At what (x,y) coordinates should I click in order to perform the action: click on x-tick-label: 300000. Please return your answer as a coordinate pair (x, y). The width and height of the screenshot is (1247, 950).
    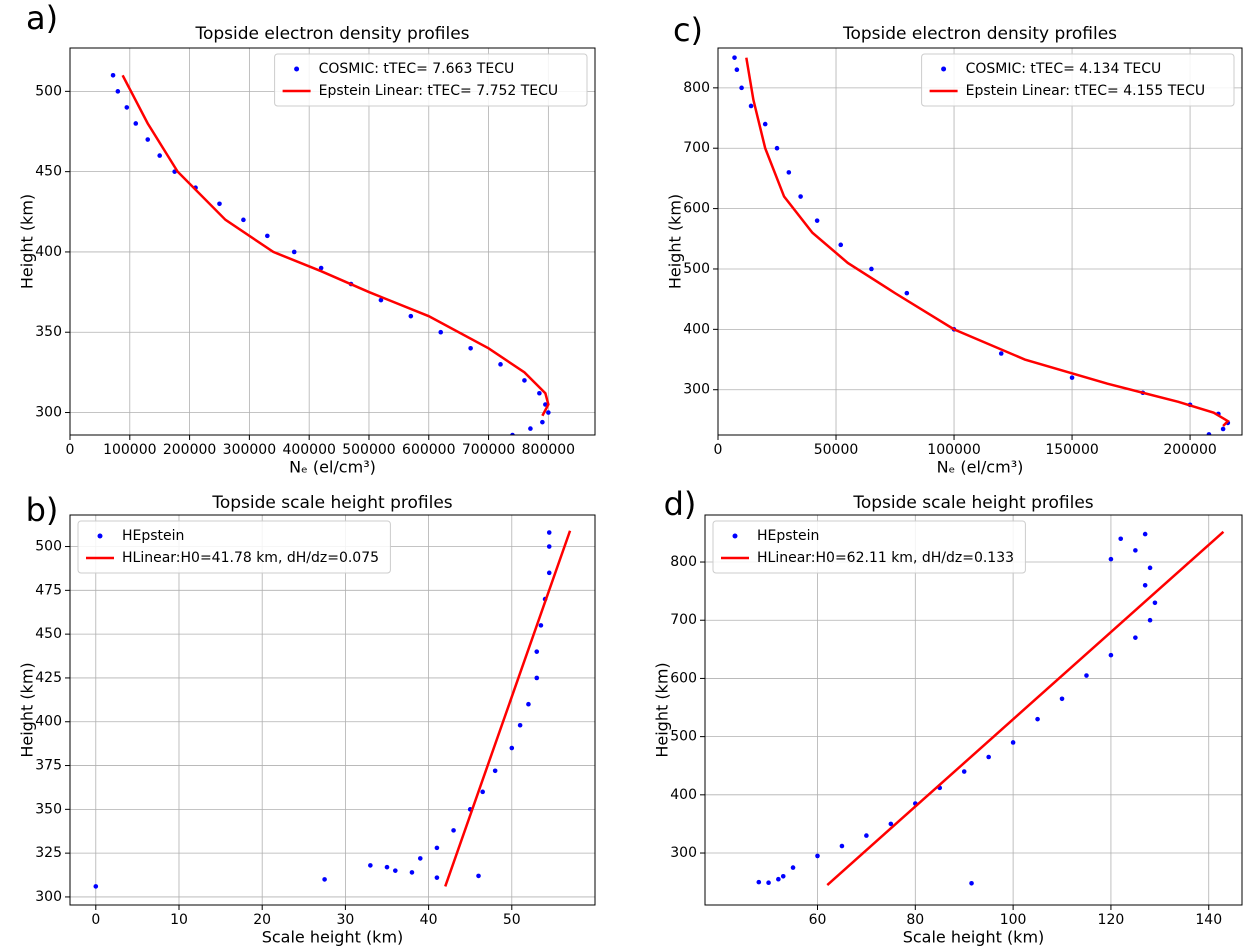
    Looking at the image, I should click on (249, 450).